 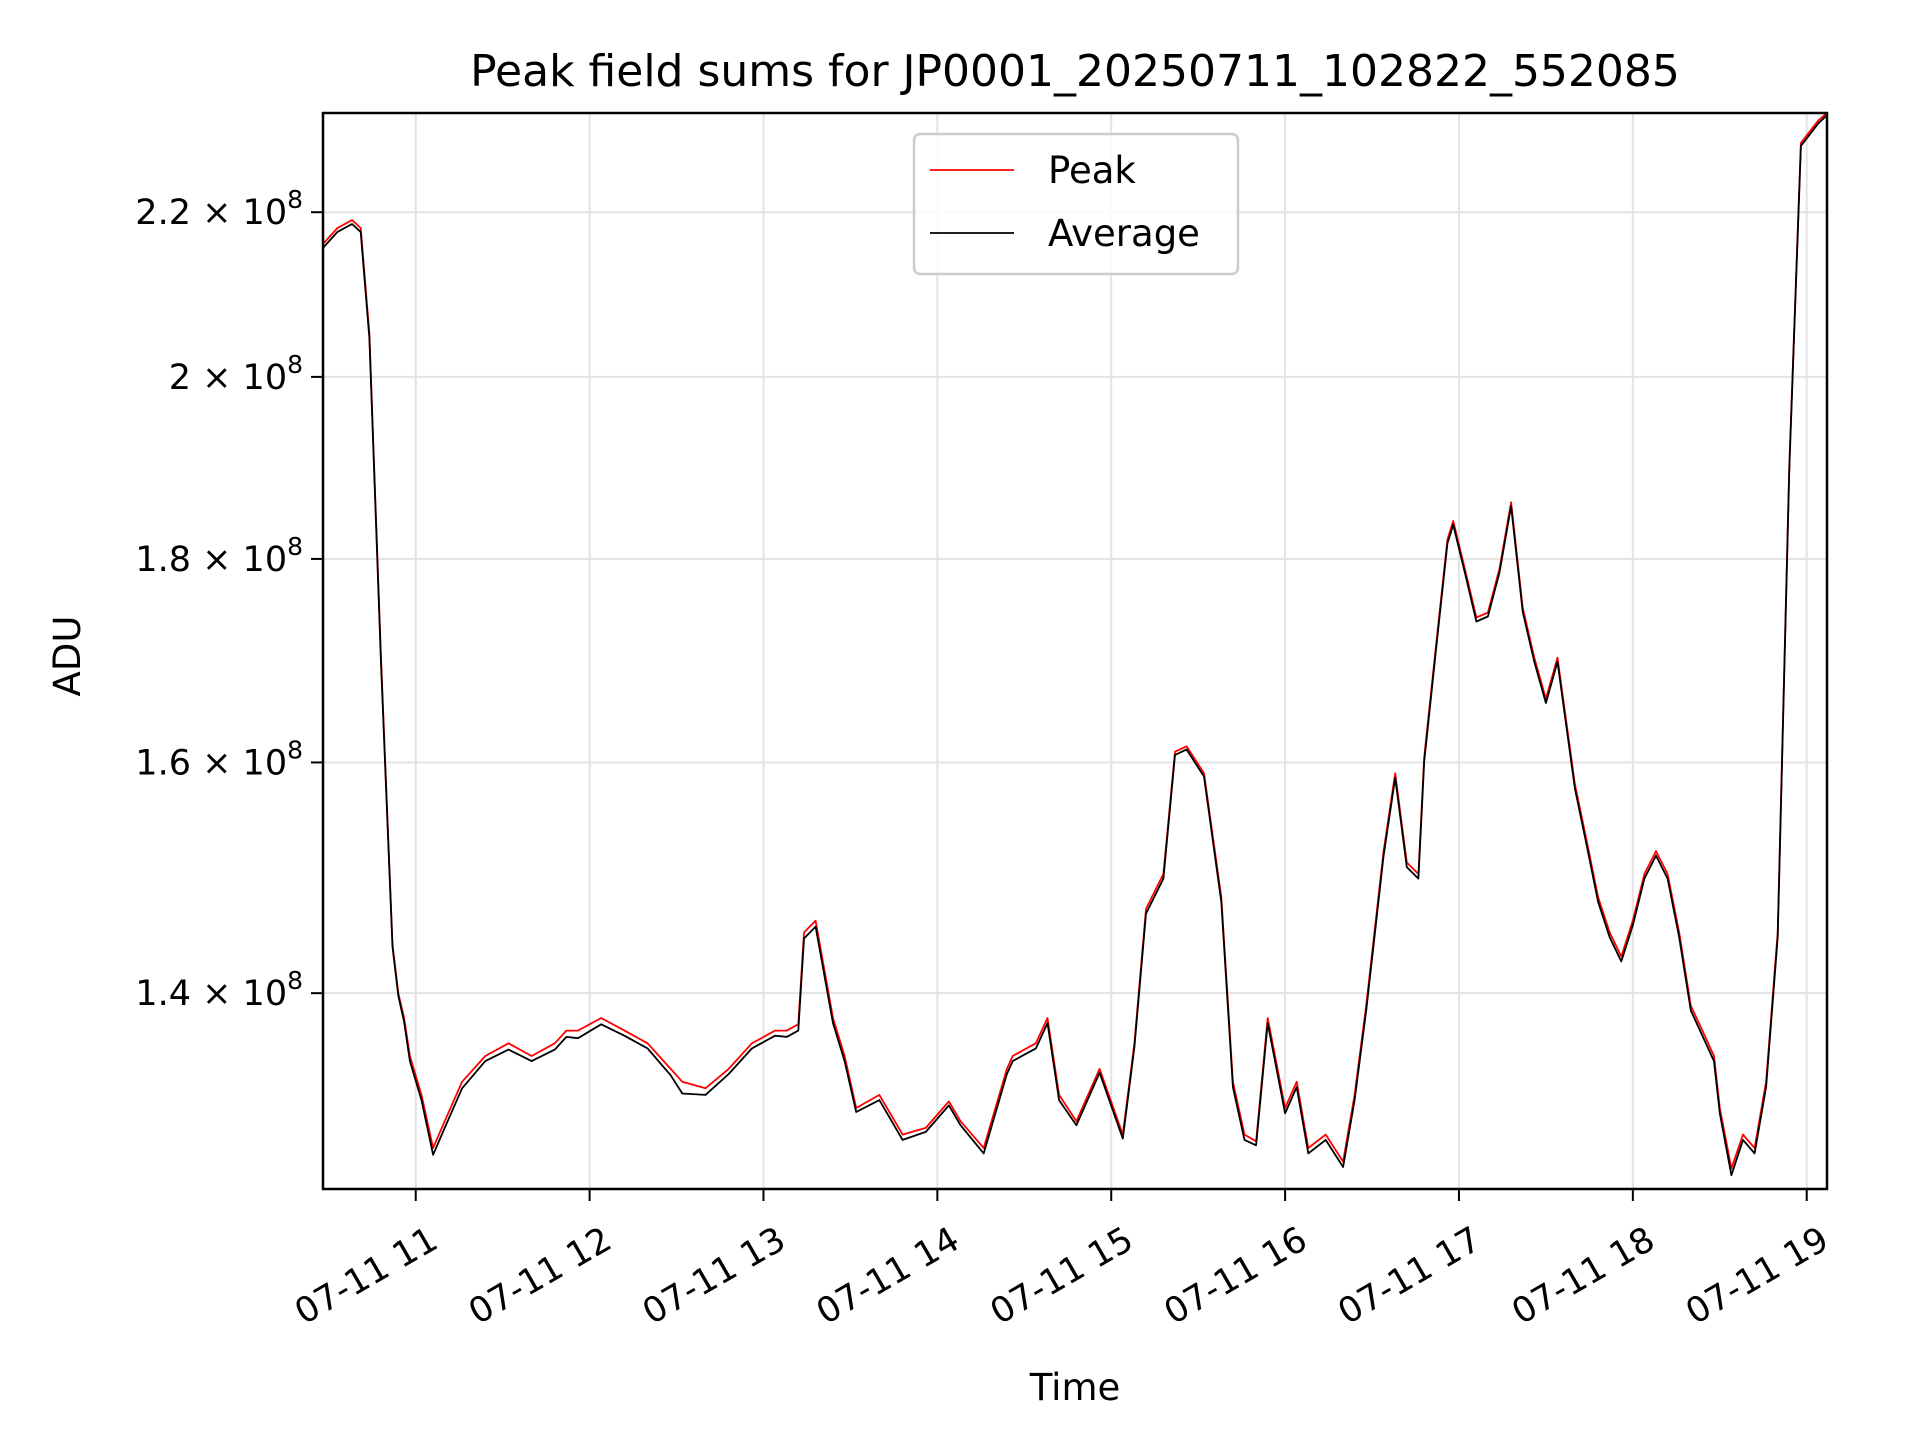 What do you see at coordinates (67, 656) in the screenshot?
I see `y-axis-label: ADU` at bounding box center [67, 656].